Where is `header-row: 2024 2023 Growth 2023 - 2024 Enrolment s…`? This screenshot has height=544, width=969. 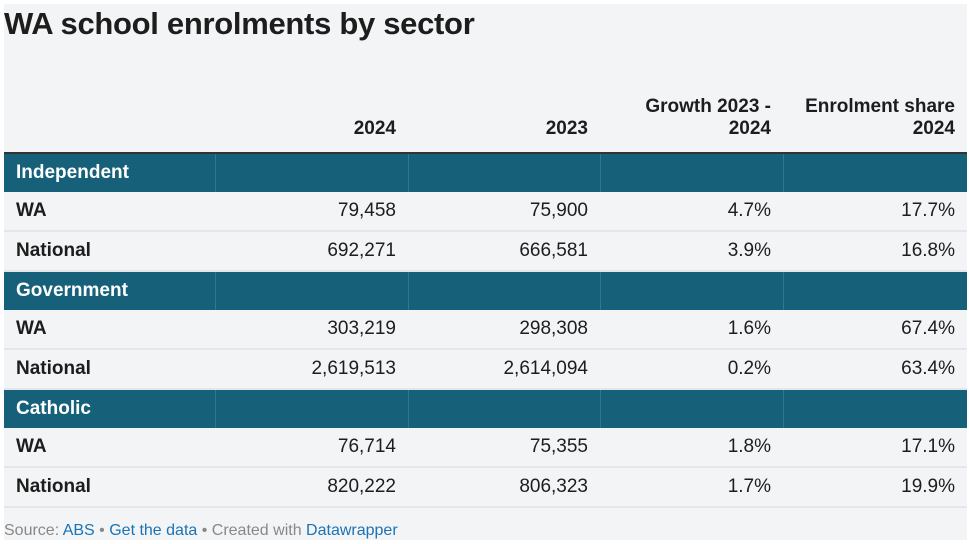 header-row: 2024 2023 Growth 2023 - 2024 Enrolment s… is located at coordinates (485, 116).